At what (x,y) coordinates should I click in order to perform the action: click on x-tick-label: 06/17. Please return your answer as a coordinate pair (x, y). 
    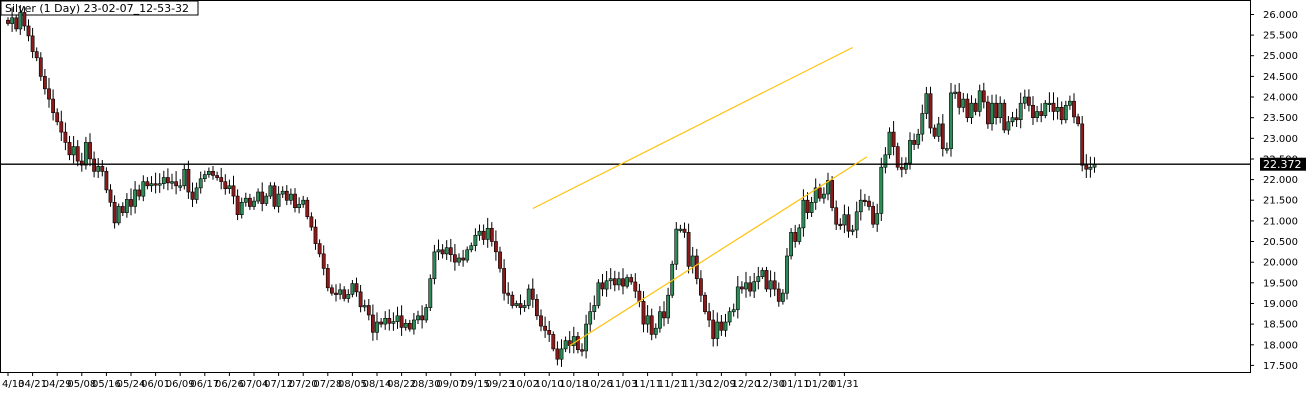
    Looking at the image, I should click on (204, 384).